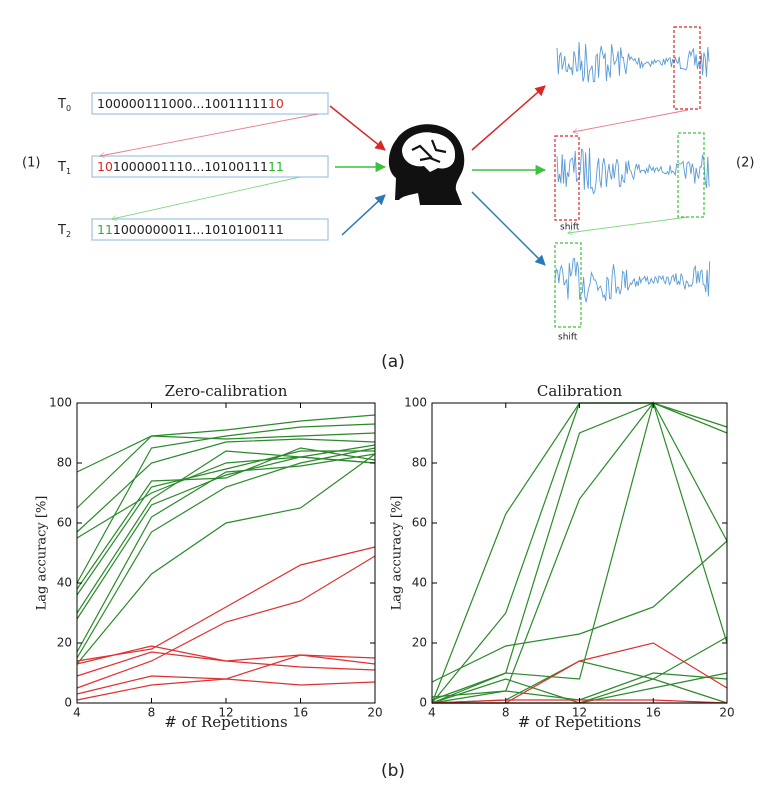  I want to click on trial-sub: 2, so click(68, 234).